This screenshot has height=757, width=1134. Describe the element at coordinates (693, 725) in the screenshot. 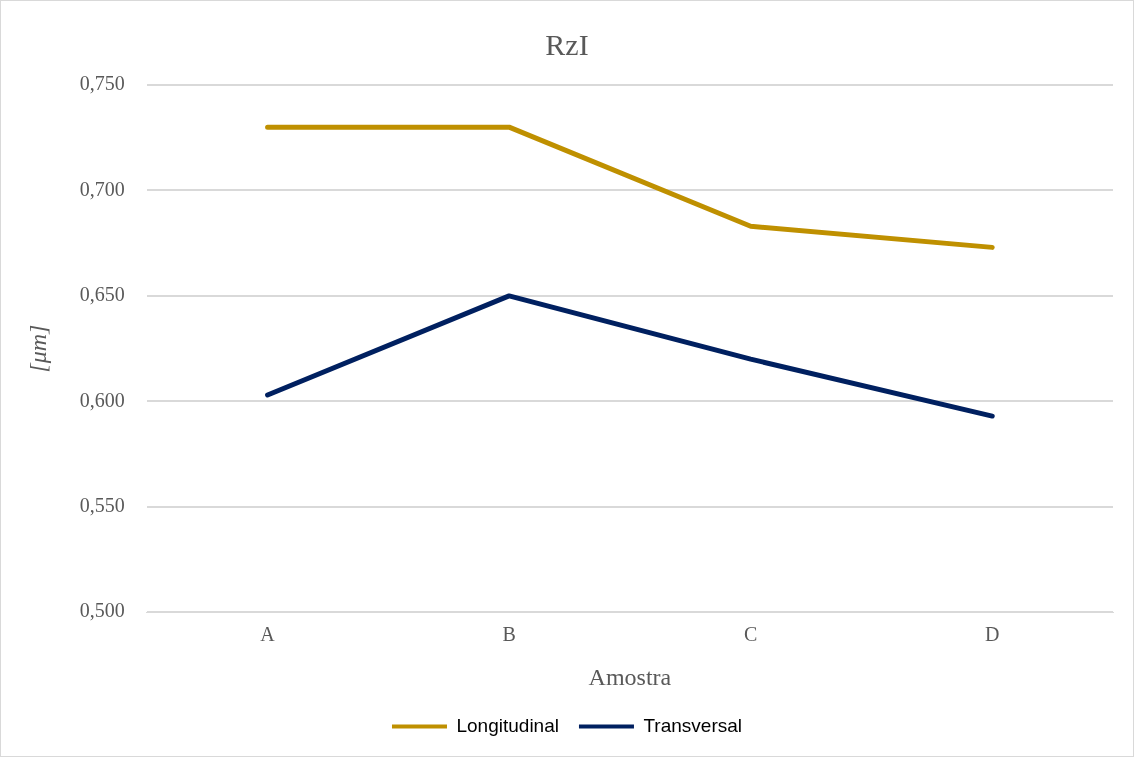

I see `legend-label: Transversal` at that location.